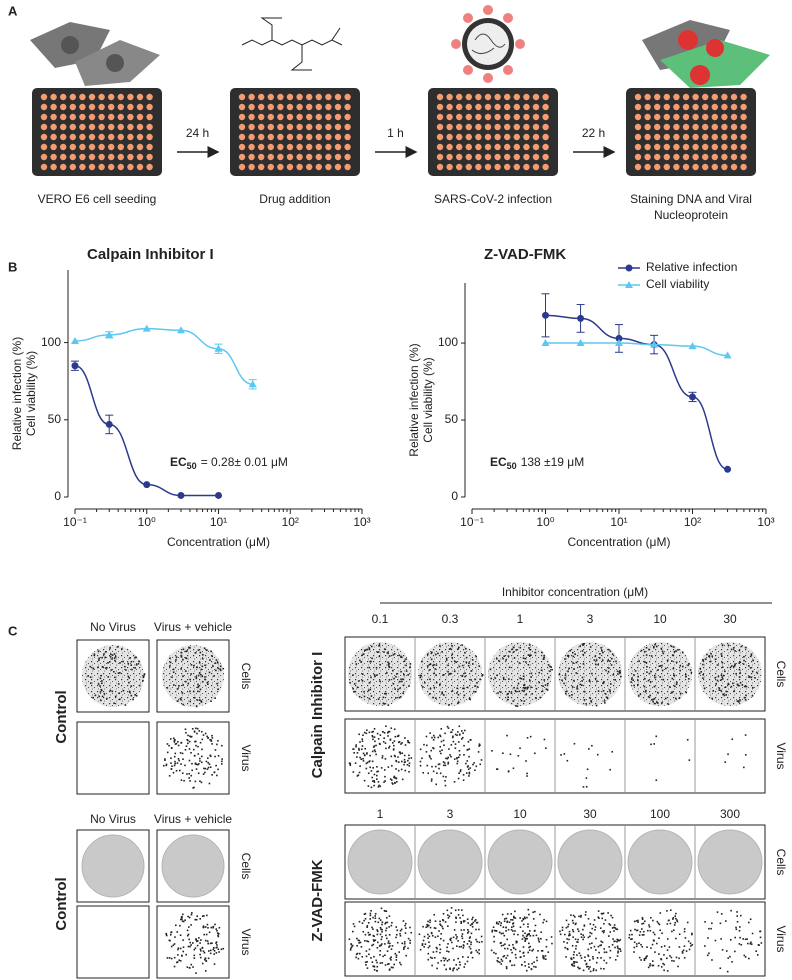 This screenshot has height=980, width=792. I want to click on y-tick-label: 50, so click(55, 419).